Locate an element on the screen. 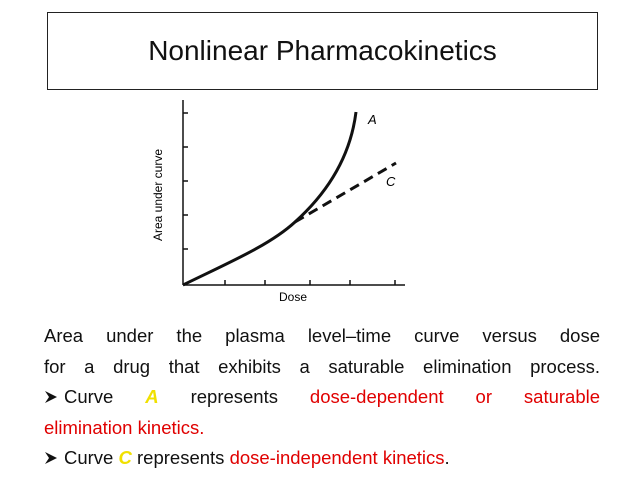 The image size is (638, 479). y-axis-label: Area under curve is located at coordinates (158, 195).